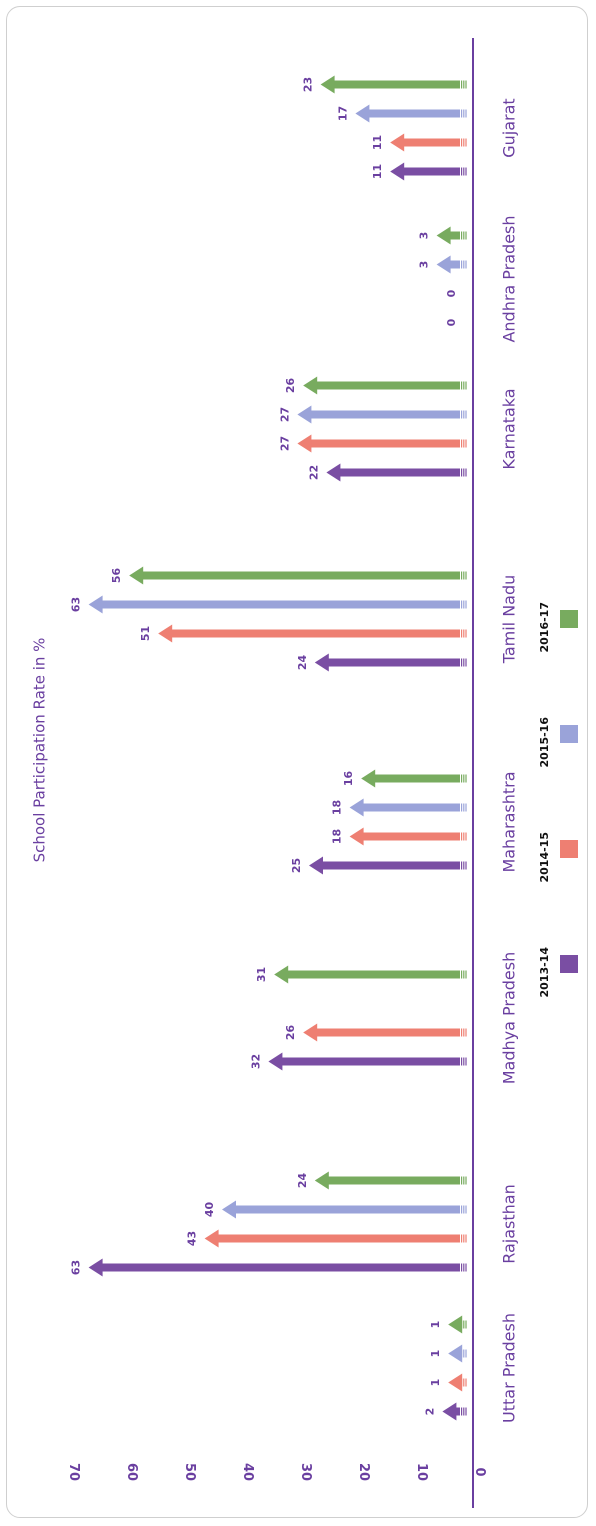 The height and width of the screenshot is (1526, 596). I want to click on value-tick-label: 40, so click(247, 1472).